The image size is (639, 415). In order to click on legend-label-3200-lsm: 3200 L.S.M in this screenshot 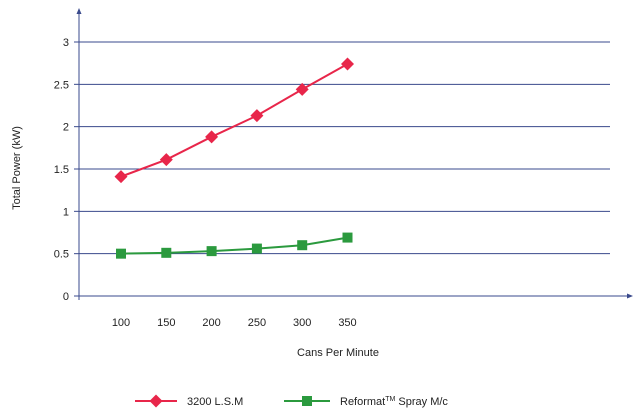, I will do `click(215, 402)`.